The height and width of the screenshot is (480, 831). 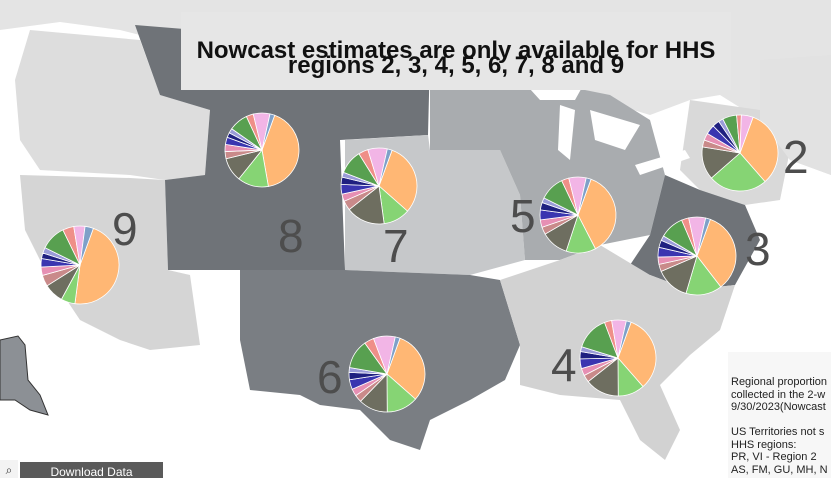 What do you see at coordinates (330, 377) in the screenshot?
I see `region-6-label: 6` at bounding box center [330, 377].